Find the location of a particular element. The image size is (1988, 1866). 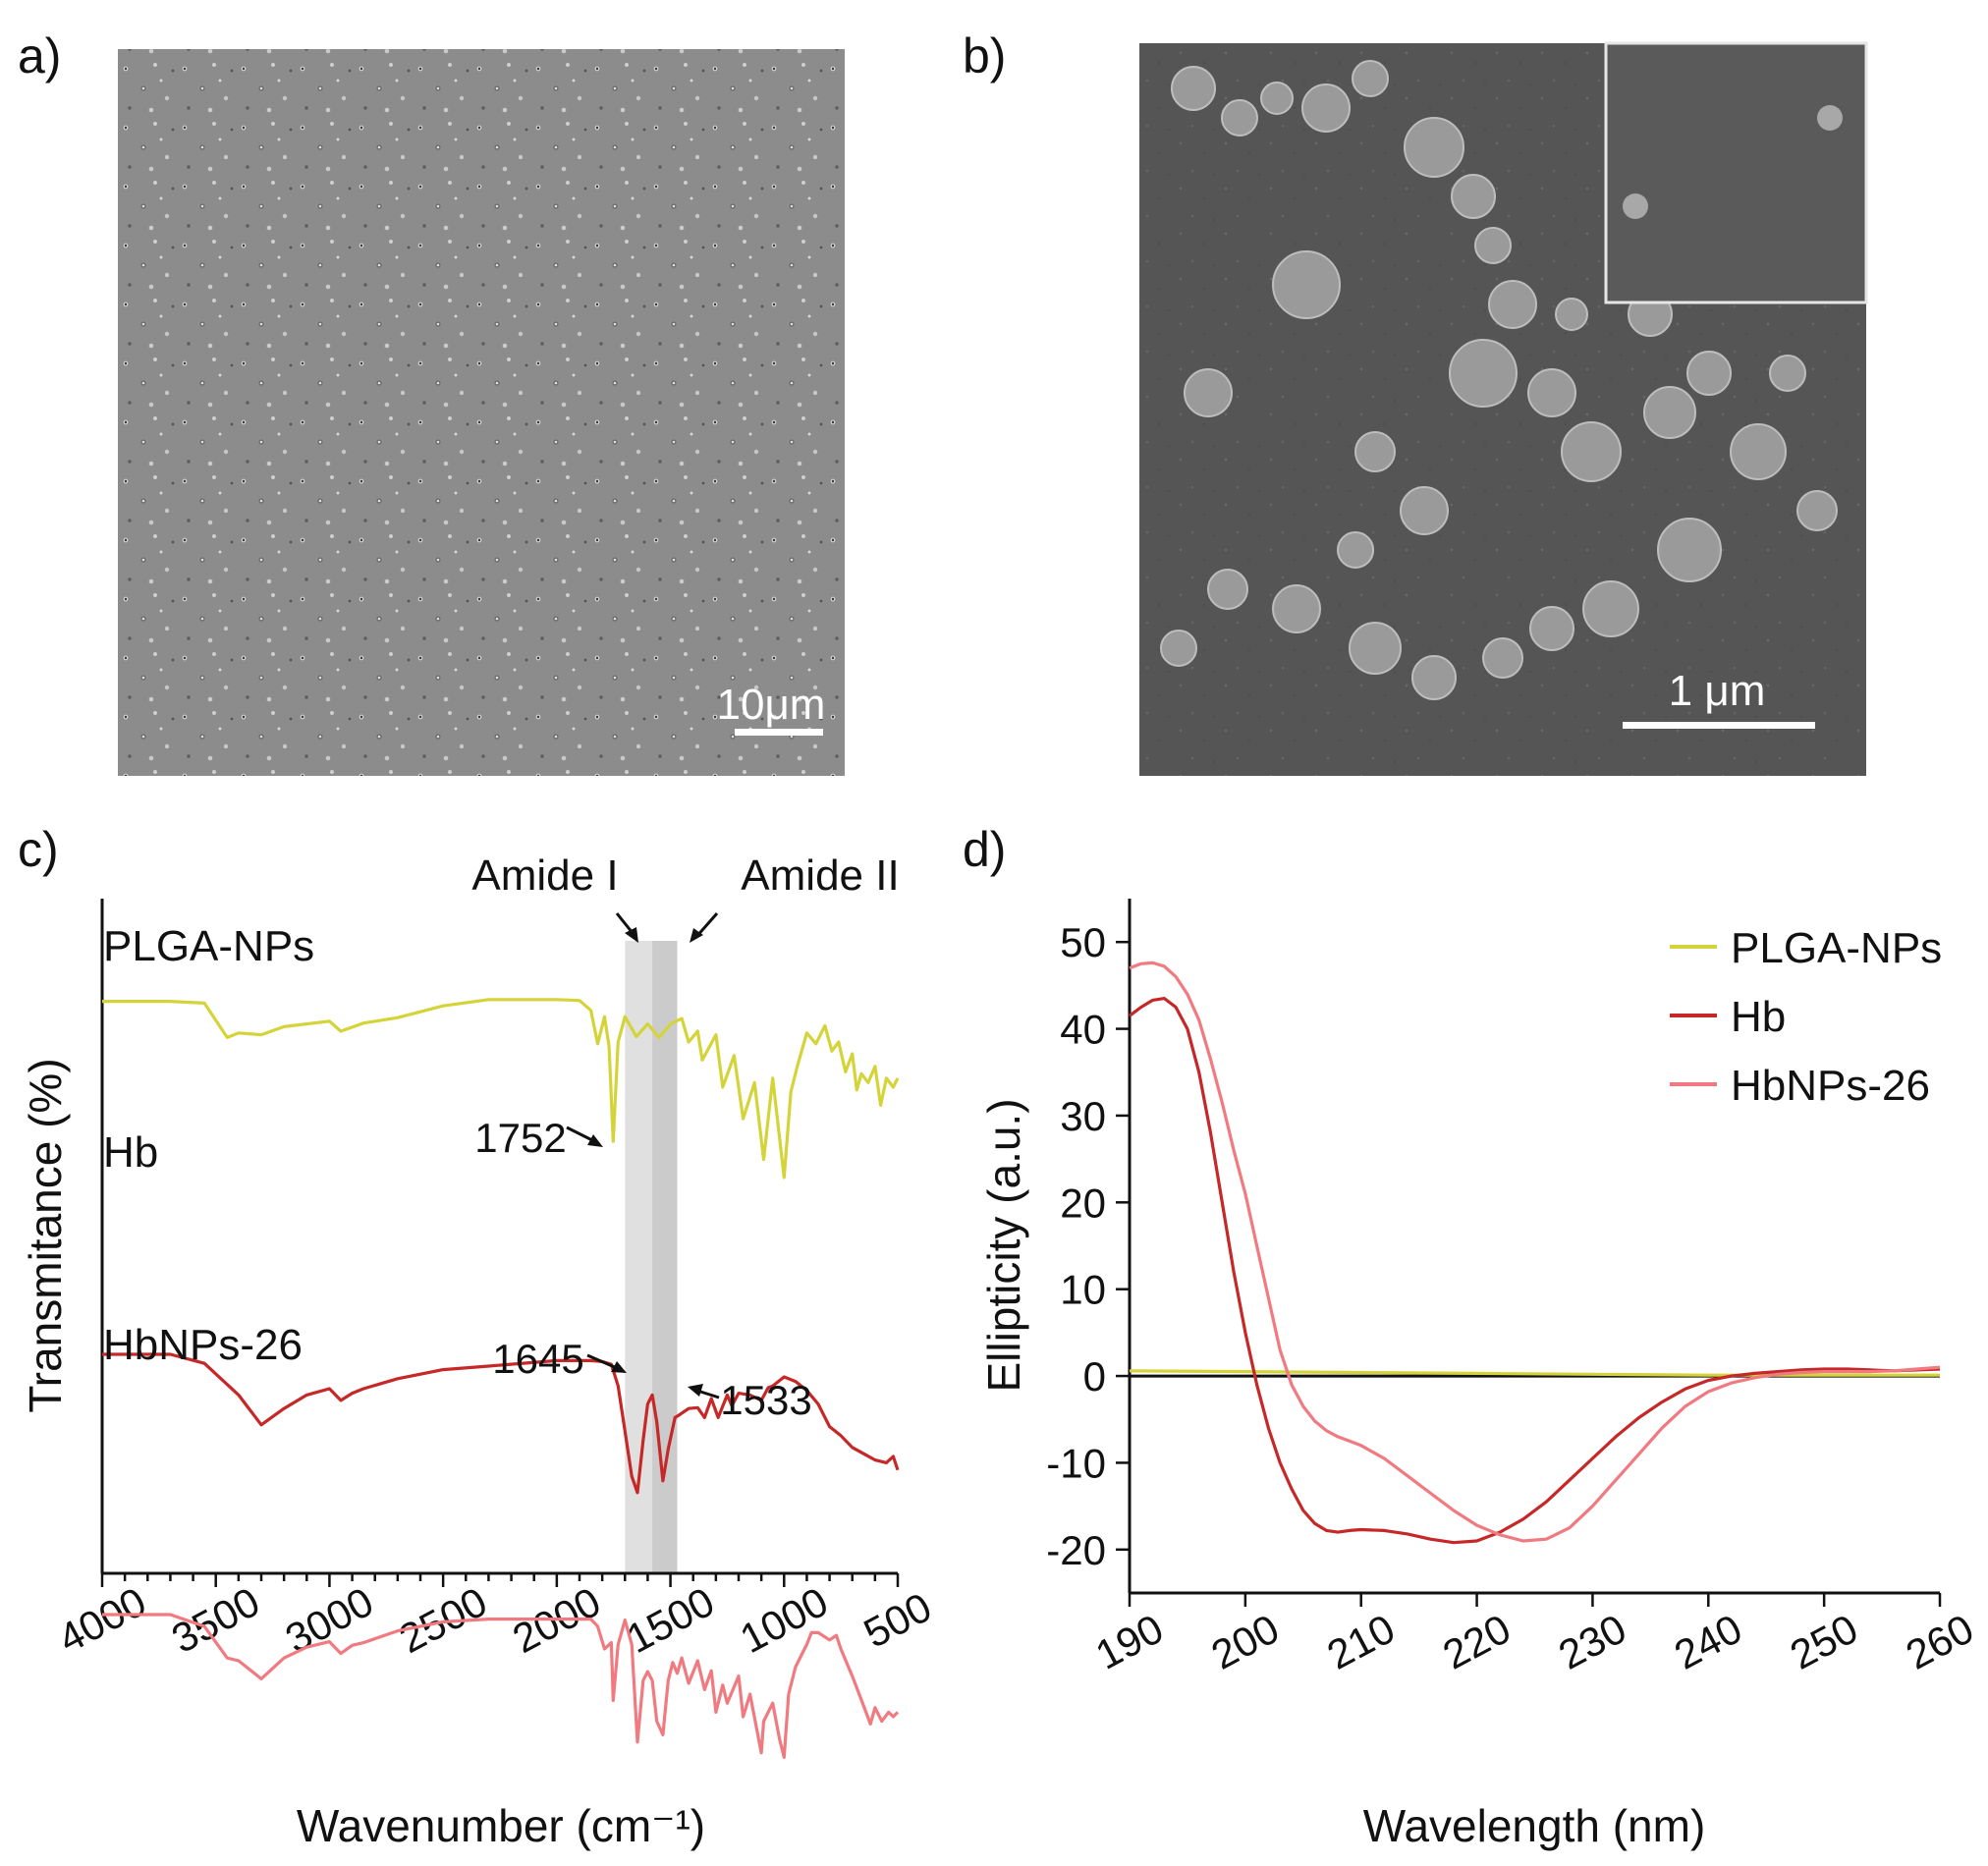

ftir-series-label-hb: Hb is located at coordinates (130, 1152).